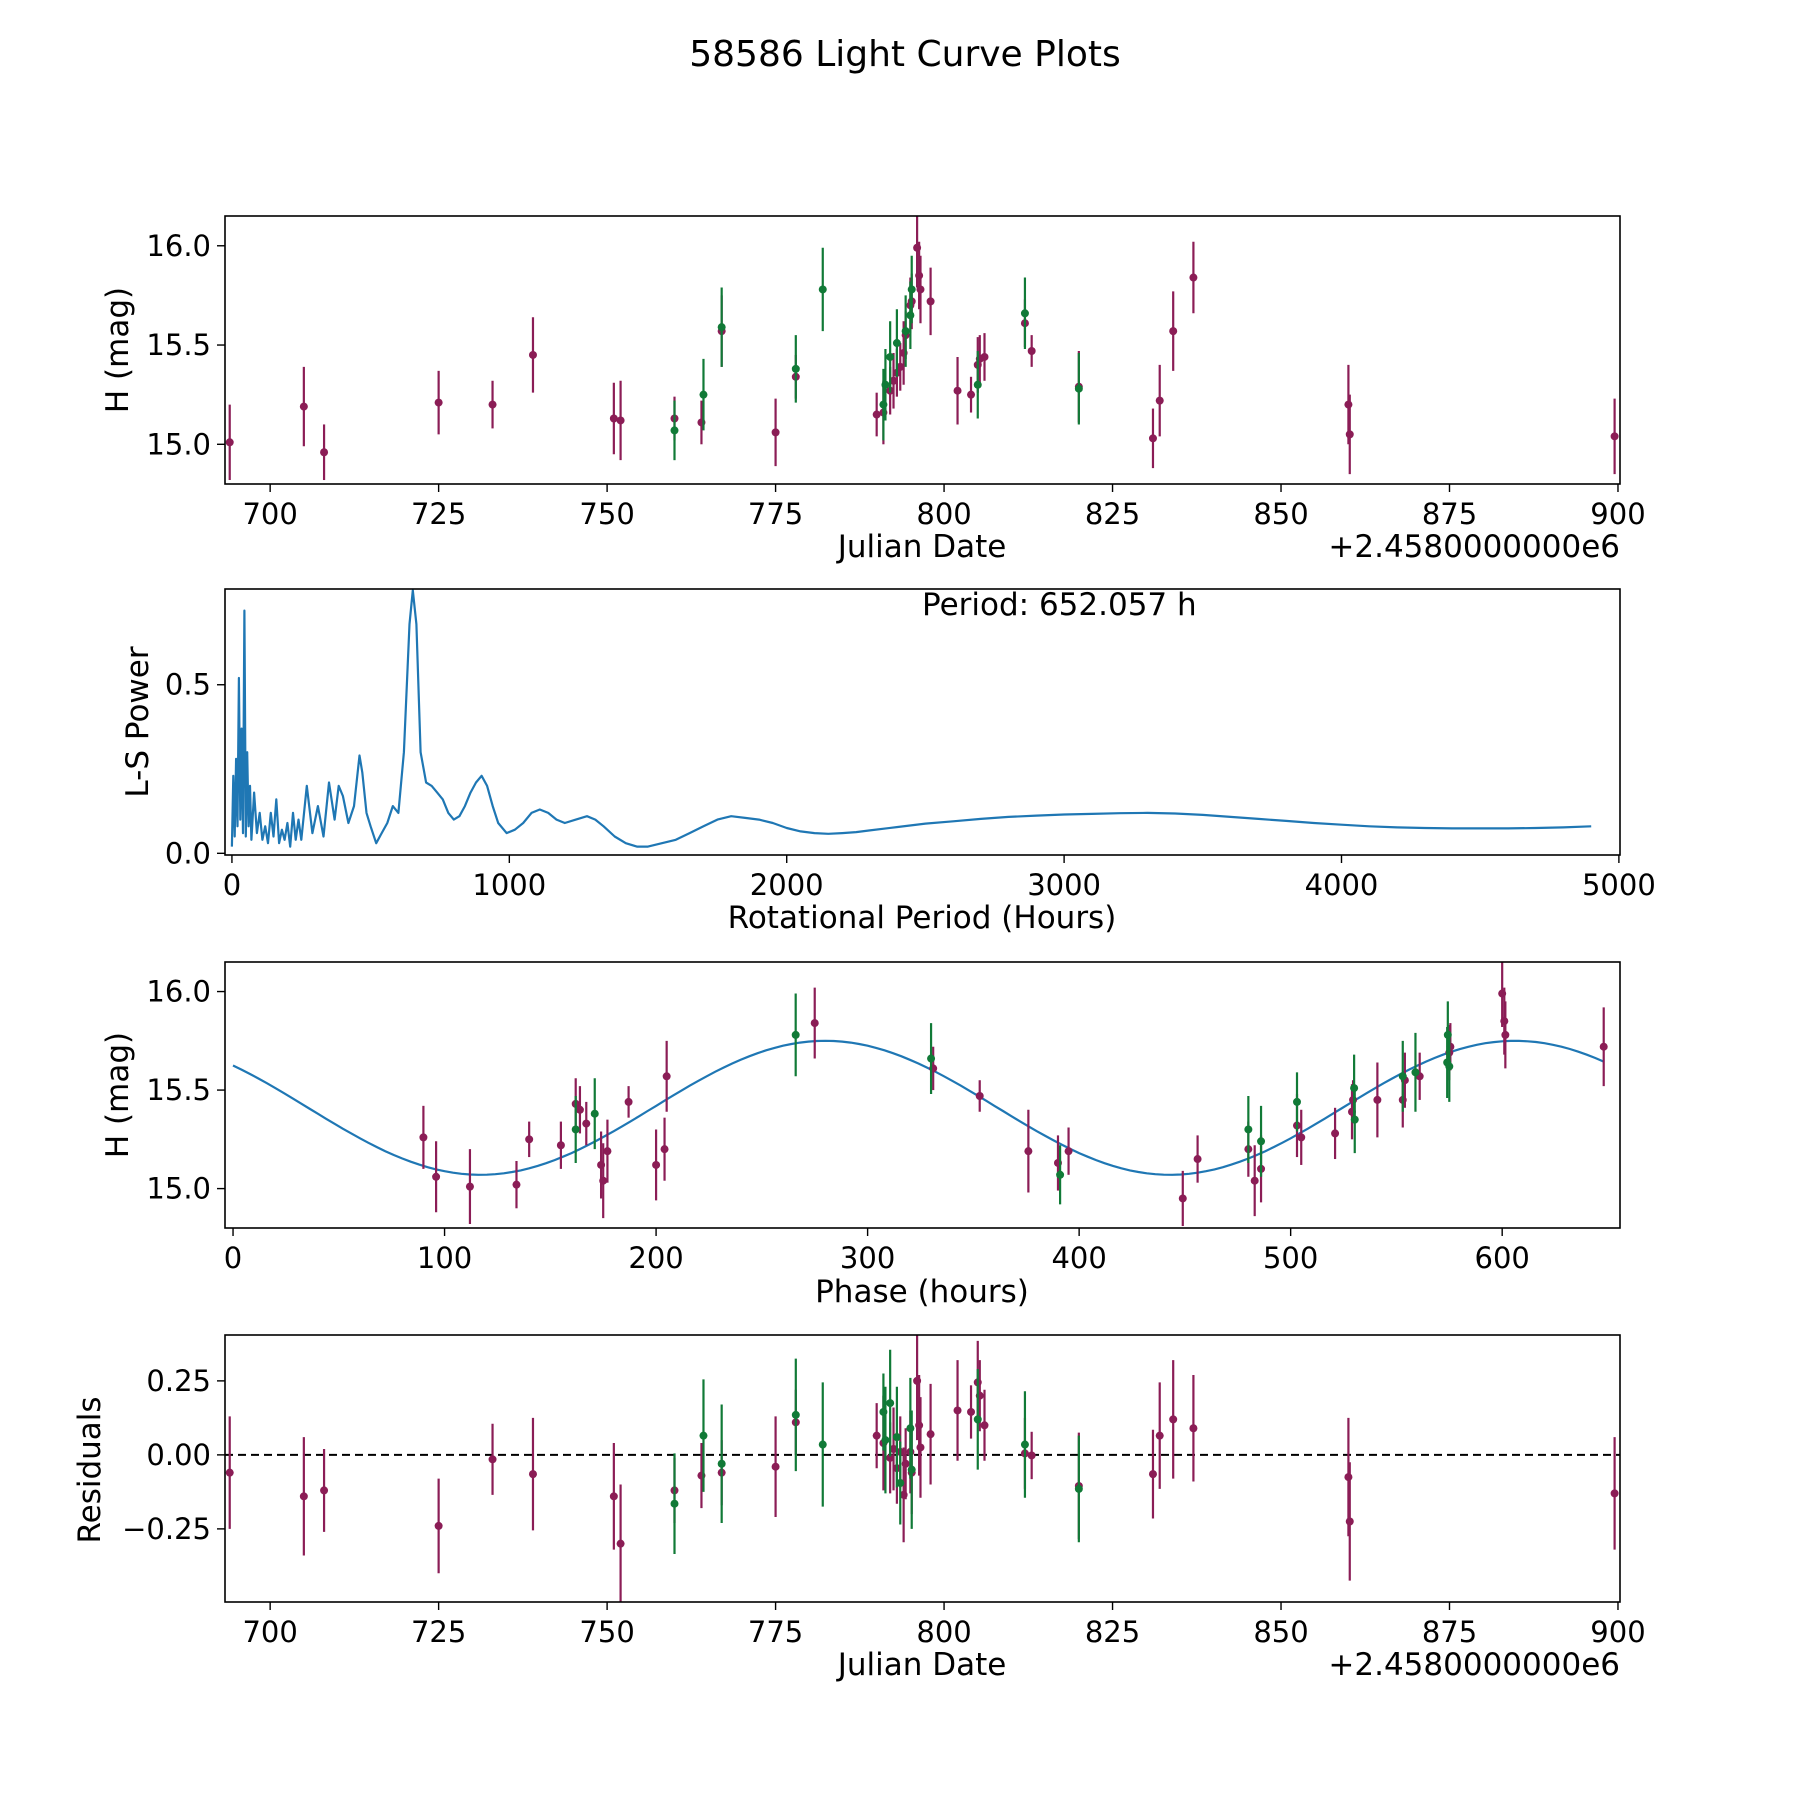  What do you see at coordinates (1449, 1632) in the screenshot?
I see `residuals-x-tick-label: 875` at bounding box center [1449, 1632].